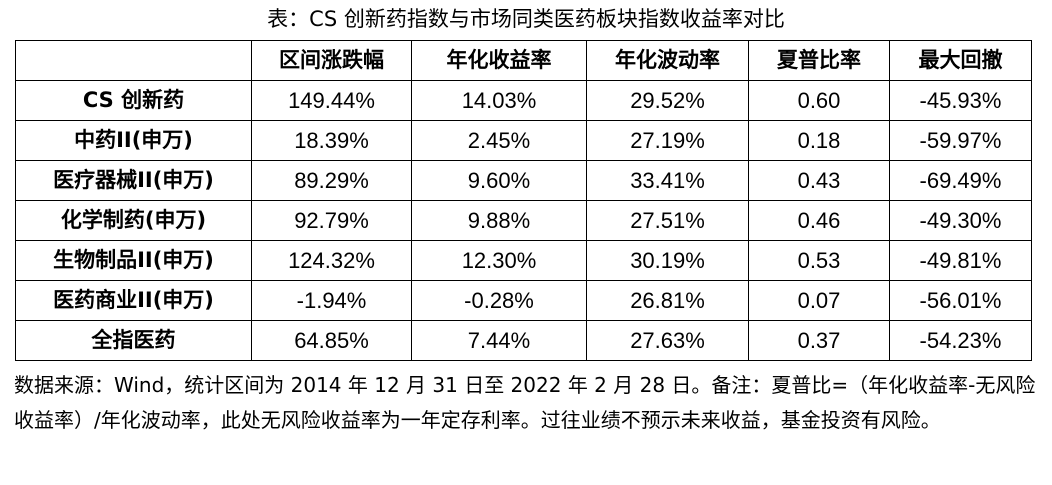 The height and width of the screenshot is (485, 1052). Describe the element at coordinates (667, 180) in the screenshot. I see `table-cell: 33.41%` at that location.